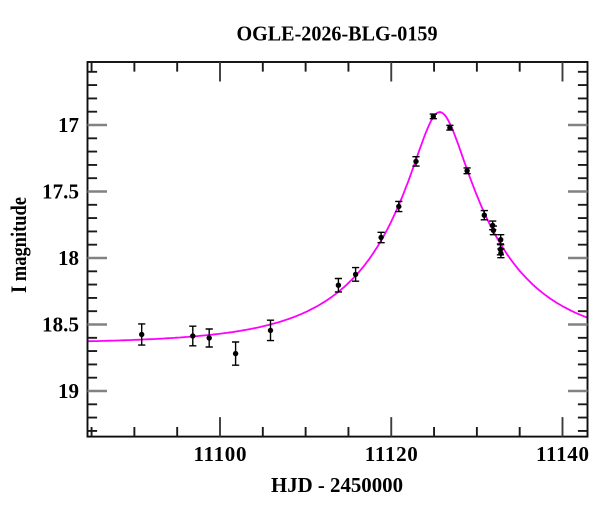 The width and height of the screenshot is (600, 512). Describe the element at coordinates (220, 454) in the screenshot. I see `svg-text: 11100` at that location.